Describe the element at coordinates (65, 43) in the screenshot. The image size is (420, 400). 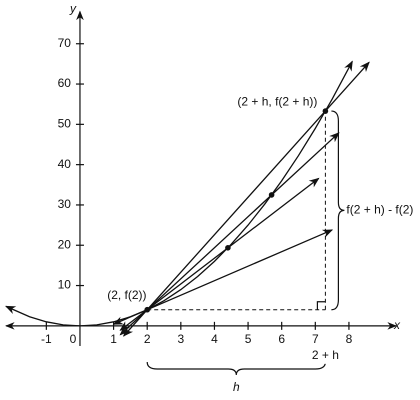
I see `y-tick-label: 70` at that location.